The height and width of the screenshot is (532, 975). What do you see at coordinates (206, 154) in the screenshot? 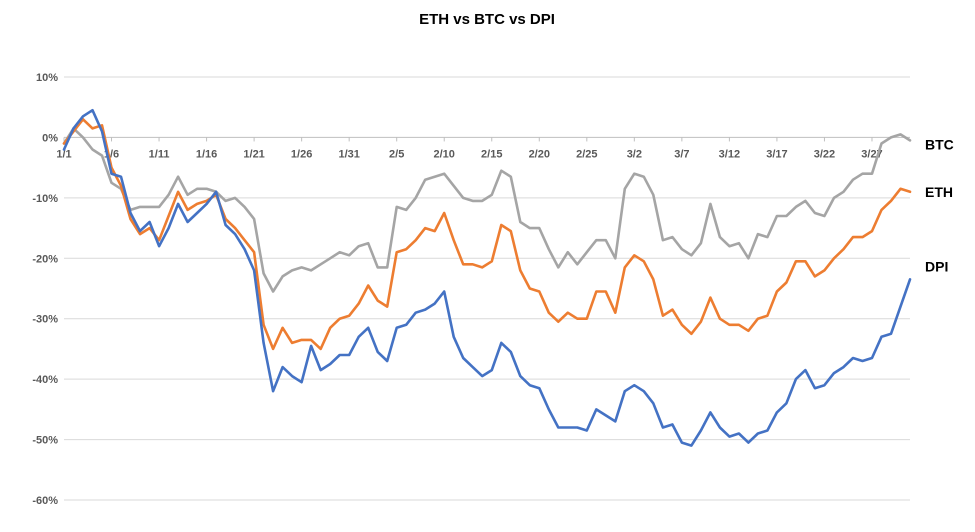
I see `x-tick-label: 1/16` at bounding box center [206, 154].